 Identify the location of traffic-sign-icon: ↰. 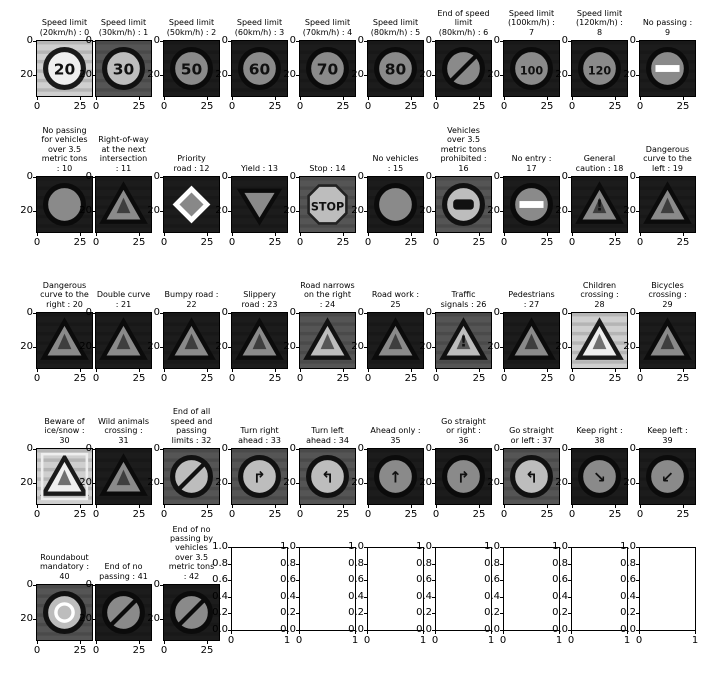
(531, 476).